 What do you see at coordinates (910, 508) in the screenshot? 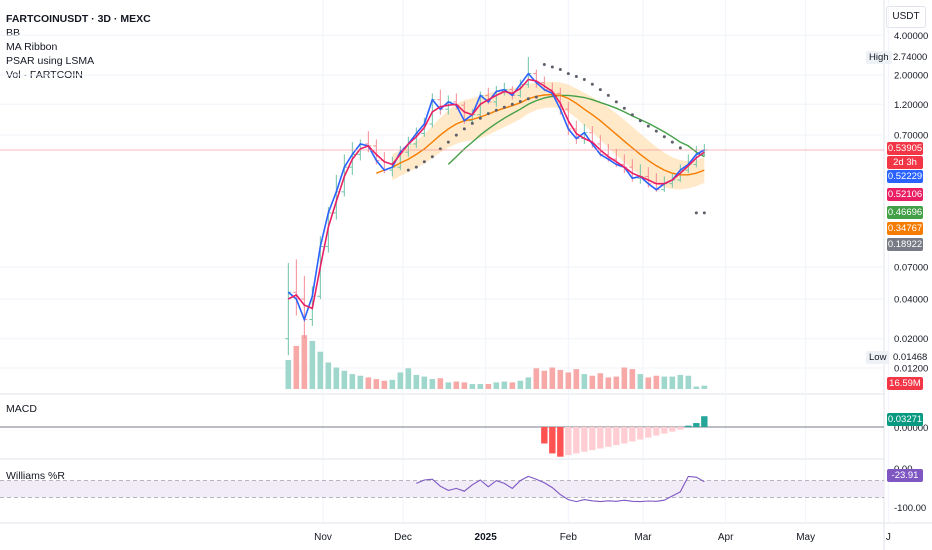
I see `williams-tick-label: -100.00` at bounding box center [910, 508].